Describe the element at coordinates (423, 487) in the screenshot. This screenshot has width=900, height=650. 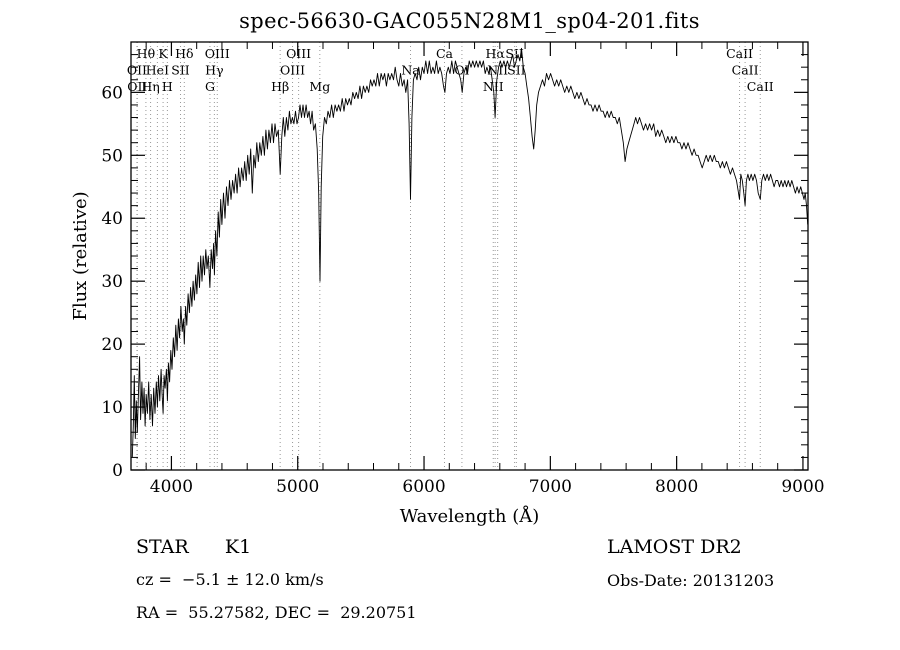
I see `x-tick-label: 6000` at that location.